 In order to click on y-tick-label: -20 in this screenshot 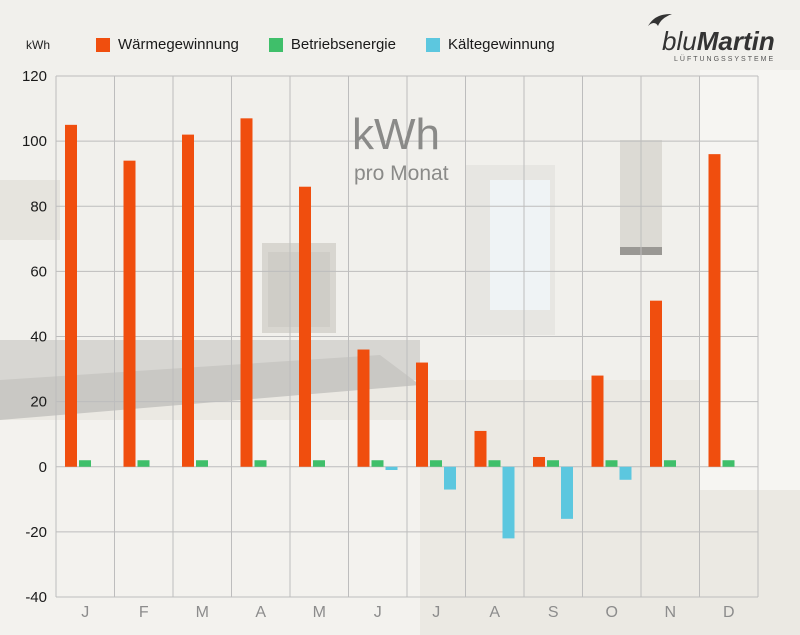, I will do `click(36, 532)`.